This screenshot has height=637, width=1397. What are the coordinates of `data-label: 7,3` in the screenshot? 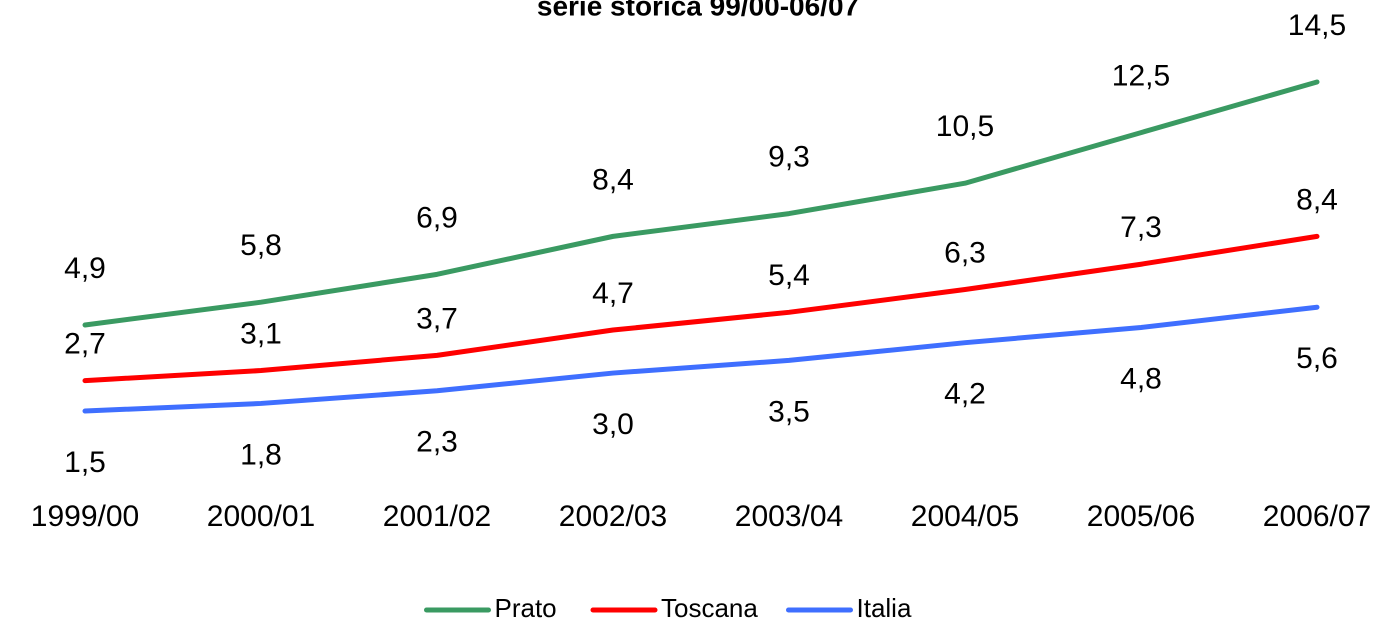 It's located at (1141, 227).